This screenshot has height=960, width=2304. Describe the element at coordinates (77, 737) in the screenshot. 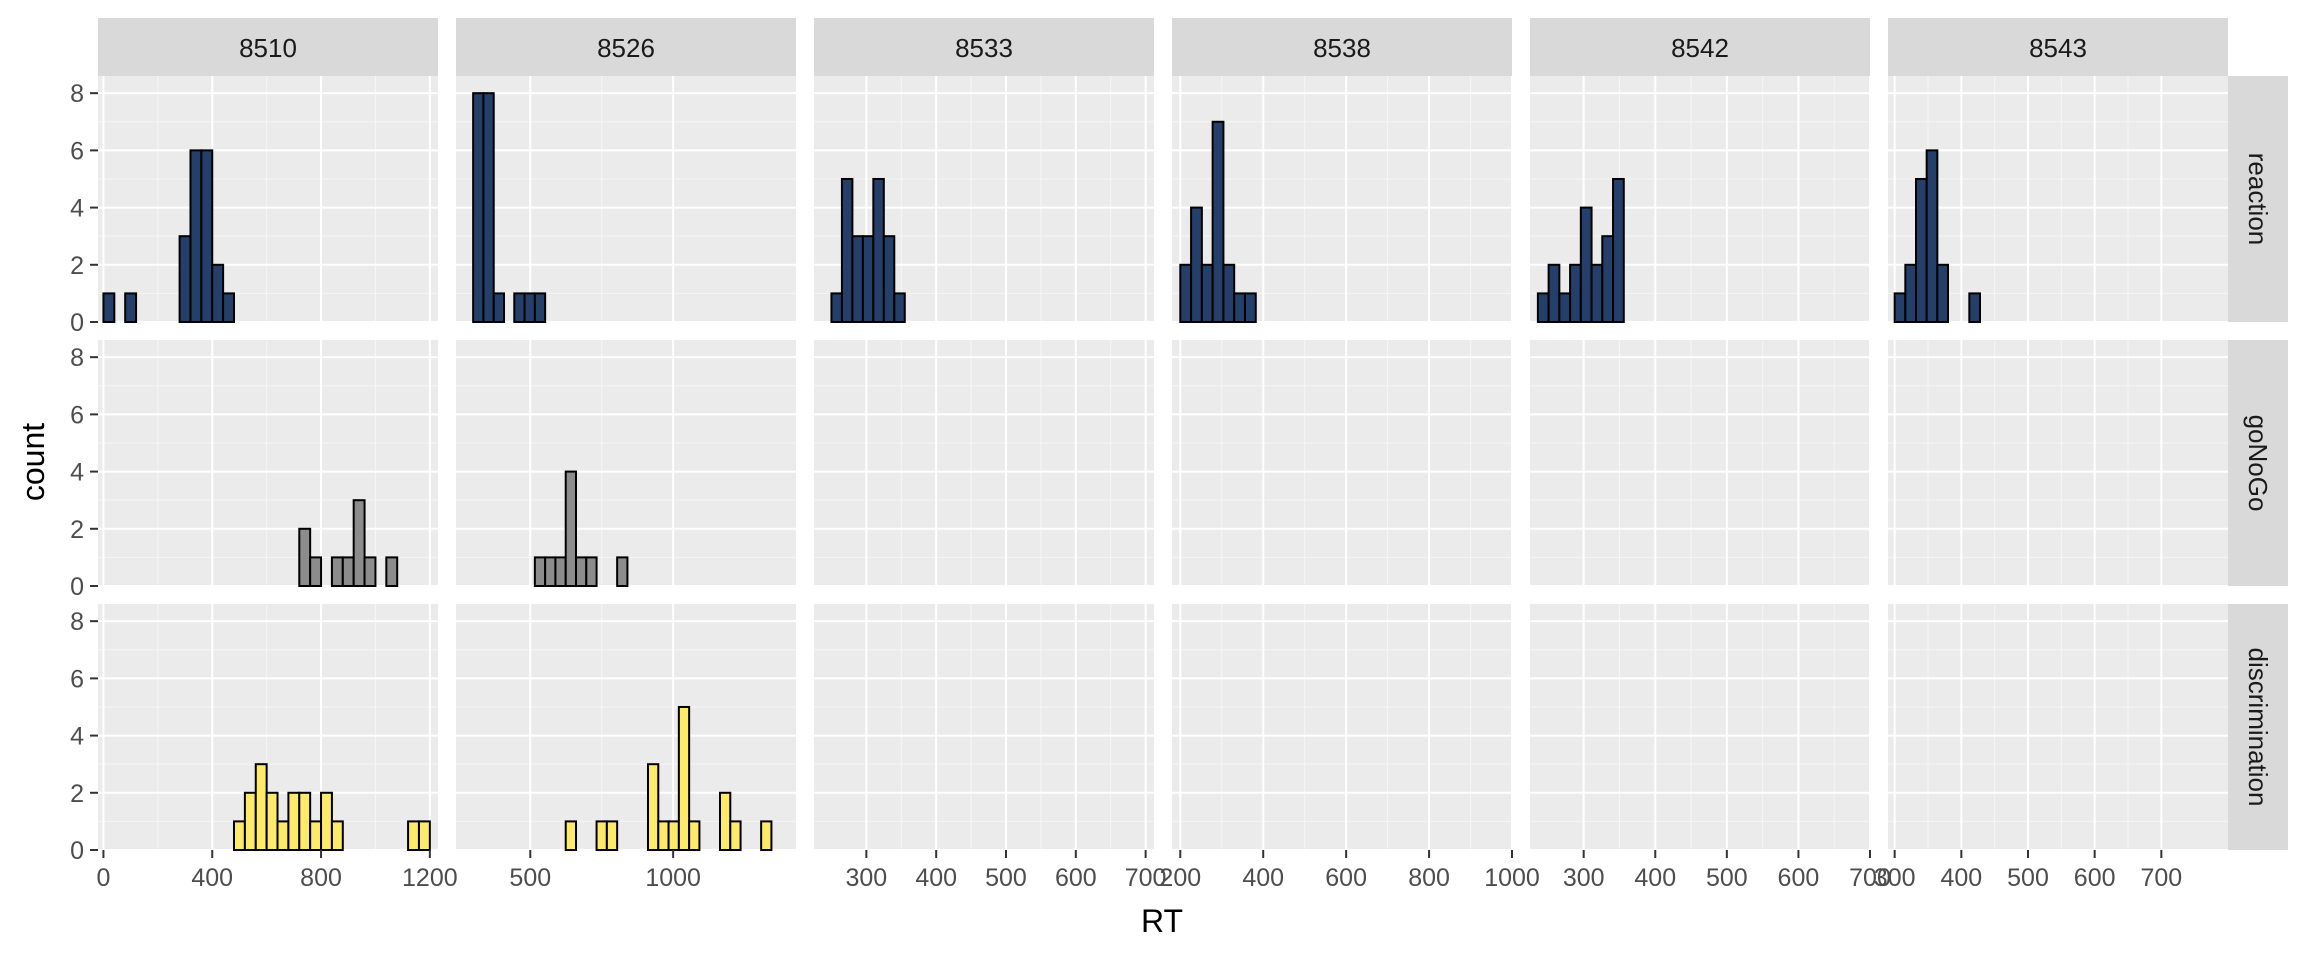

I see `y-tick-label-discrimination-4: 4` at that location.